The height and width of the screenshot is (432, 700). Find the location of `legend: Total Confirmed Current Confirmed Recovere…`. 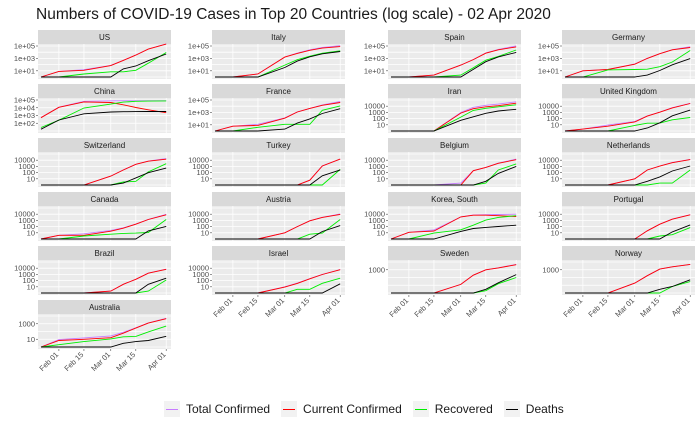

legend: Total Confirmed Current Confirmed Recovere… is located at coordinates (369, 409).